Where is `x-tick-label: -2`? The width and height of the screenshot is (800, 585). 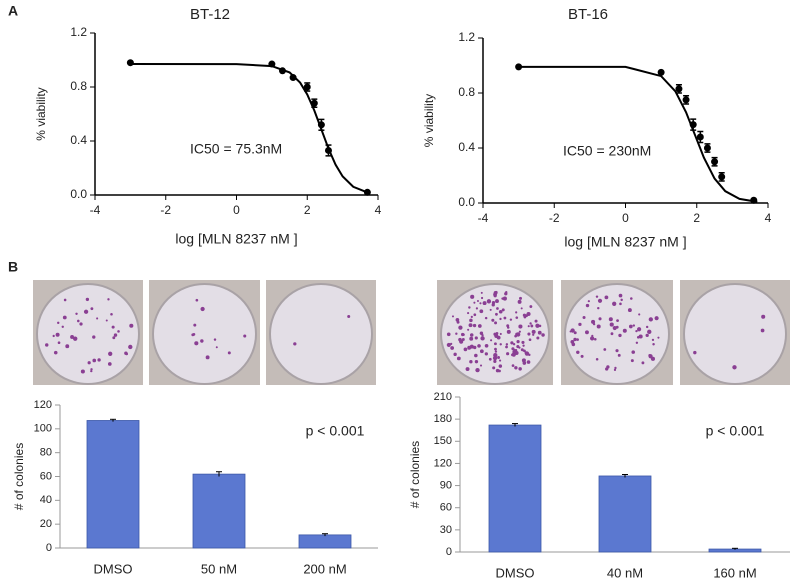
x-tick-label: -2 is located at coordinates (554, 218).